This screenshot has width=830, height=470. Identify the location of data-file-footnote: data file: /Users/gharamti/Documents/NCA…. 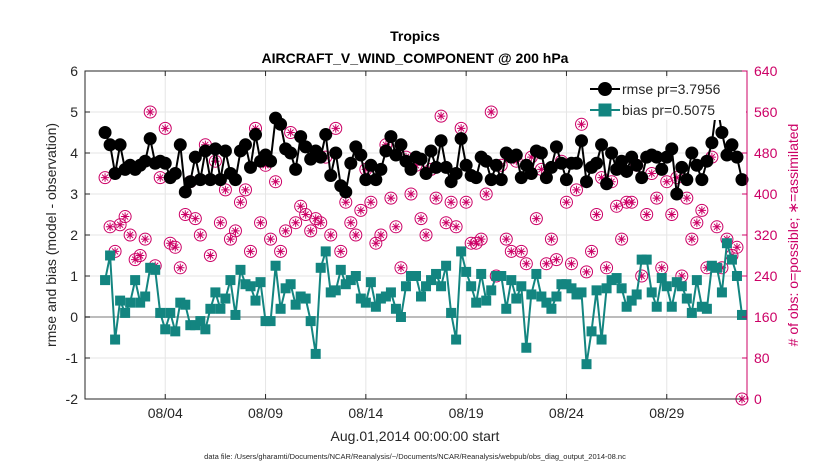
(415, 456).